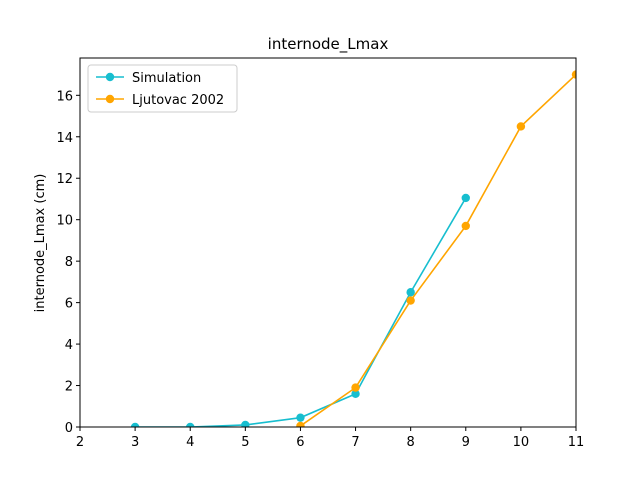  I want to click on y-tick-label: 2, so click(69, 387).